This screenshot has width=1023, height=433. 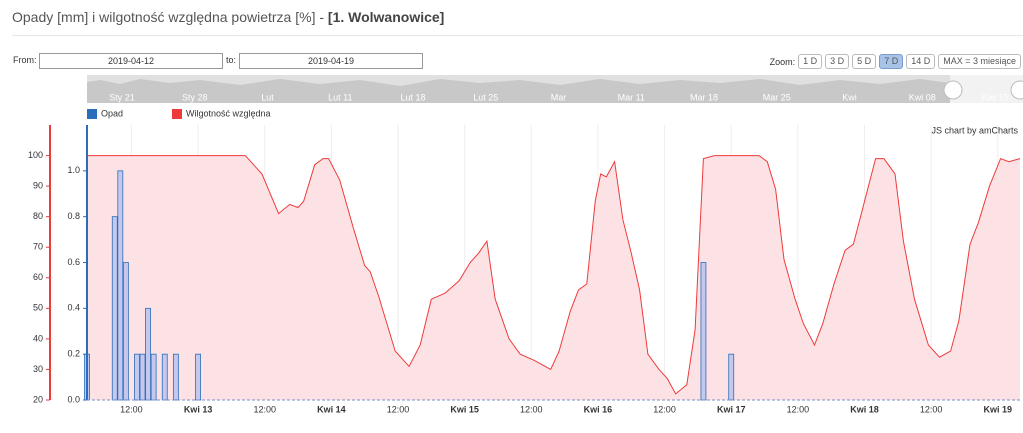 I want to click on y-tick-label: 80, so click(x=38, y=216).